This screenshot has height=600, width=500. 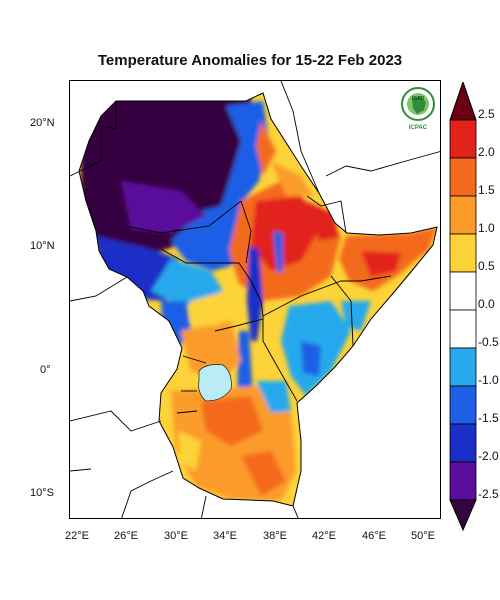 What do you see at coordinates (486, 190) in the screenshot?
I see `colorbar-label: 1.5` at bounding box center [486, 190].